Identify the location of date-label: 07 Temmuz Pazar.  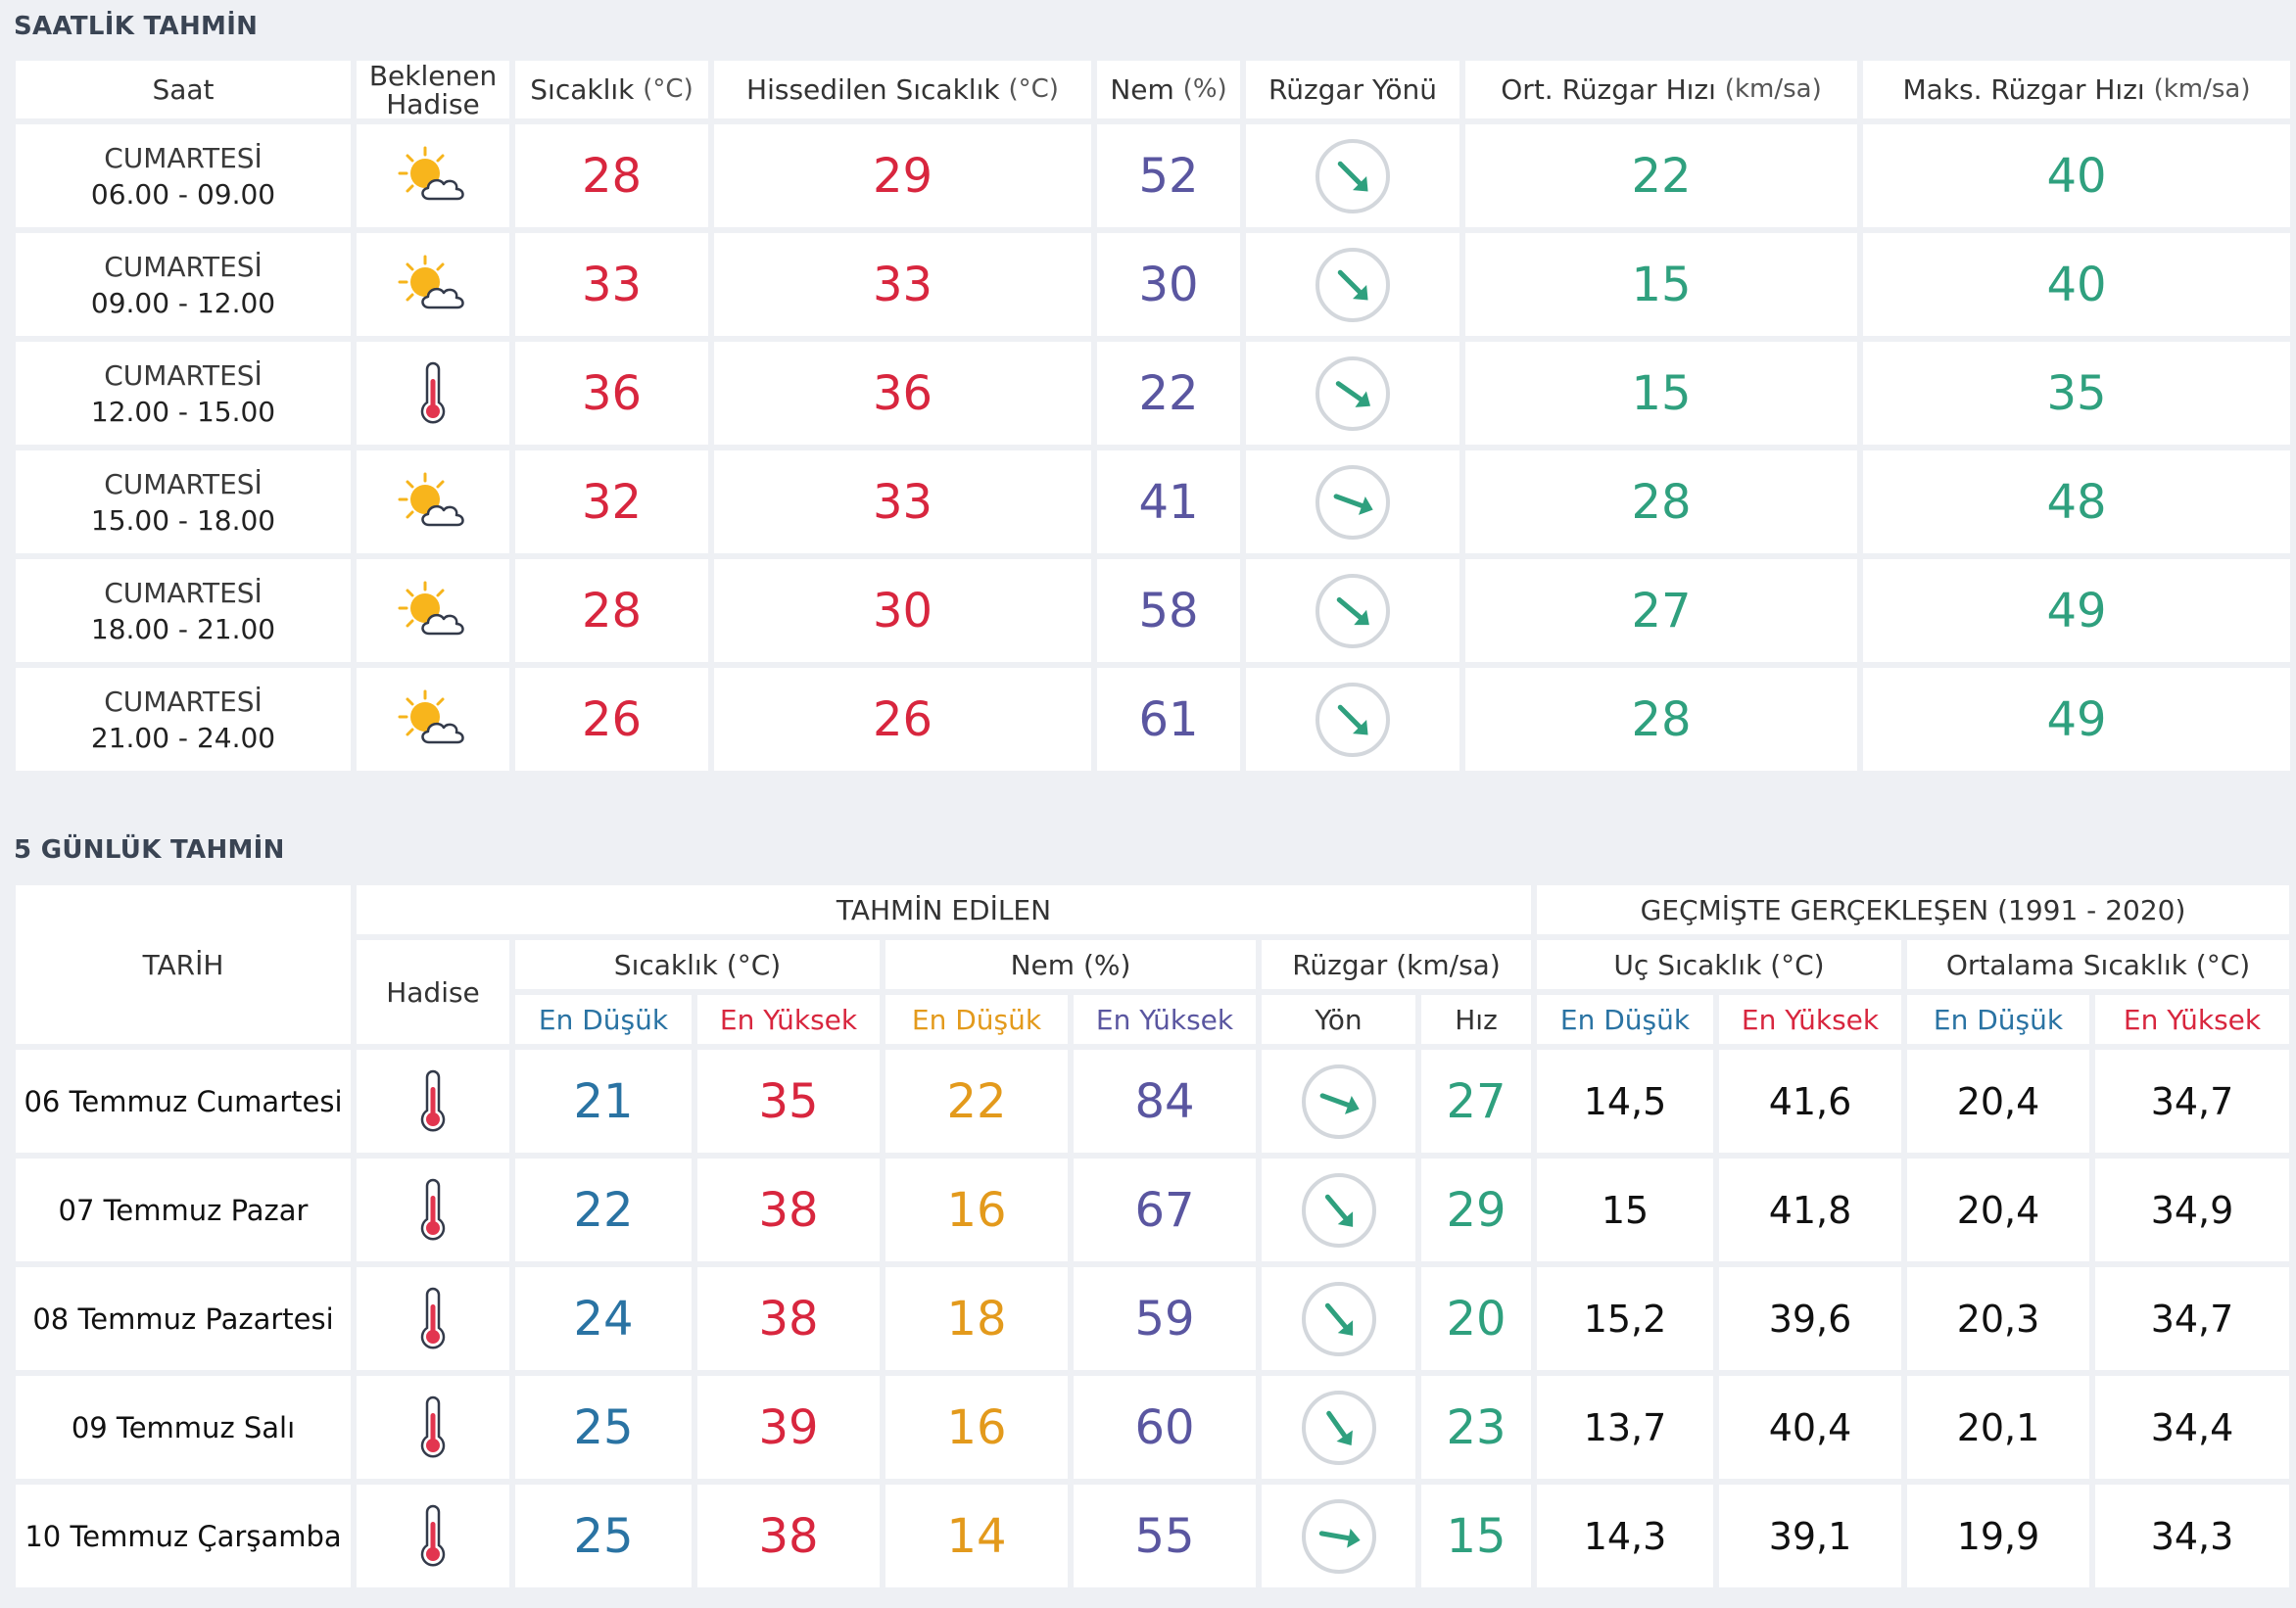
(184, 1210).